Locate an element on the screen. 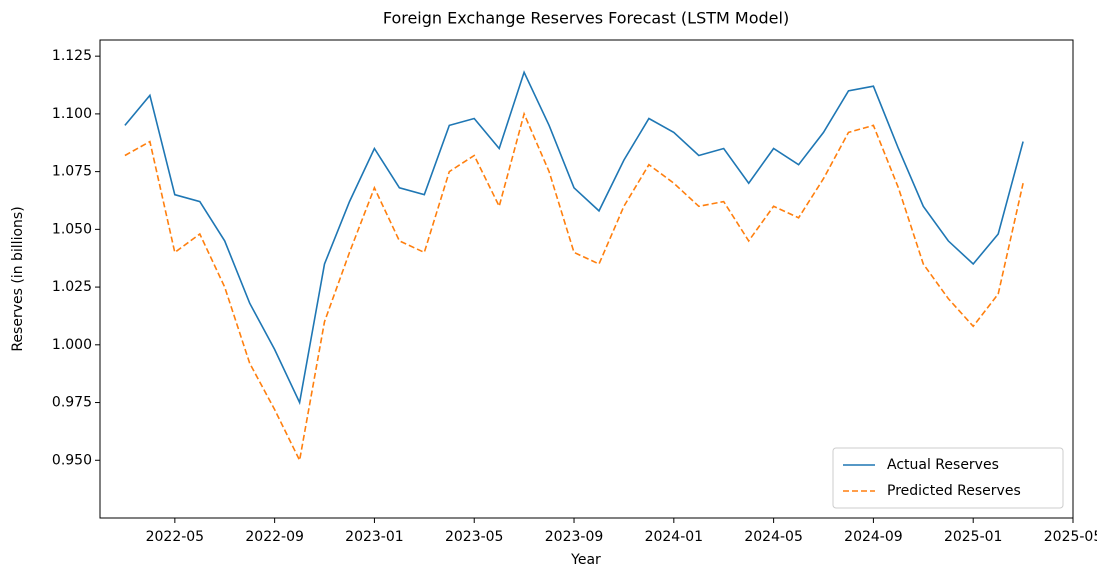 The height and width of the screenshot is (568, 1097). legend-label: Actual Reserves is located at coordinates (943, 465).